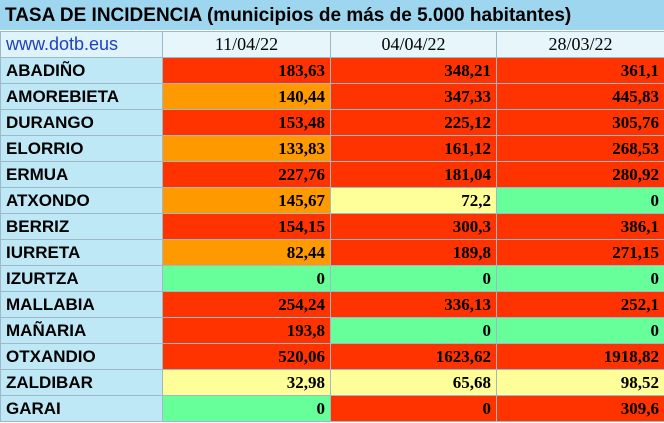 The image size is (664, 423). What do you see at coordinates (413, 122) in the screenshot?
I see `incidence-value: 225,12` at bounding box center [413, 122].